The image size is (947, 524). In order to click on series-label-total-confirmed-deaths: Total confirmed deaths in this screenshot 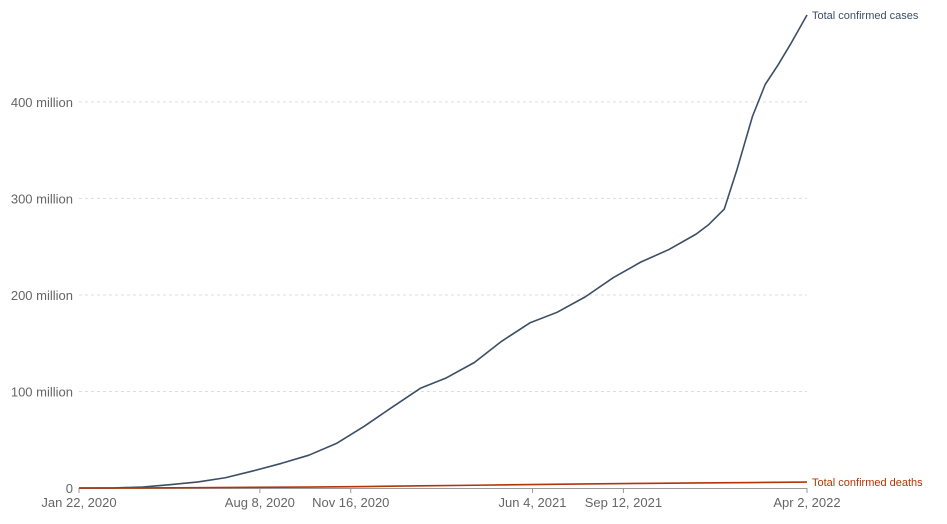, I will do `click(867, 483)`.